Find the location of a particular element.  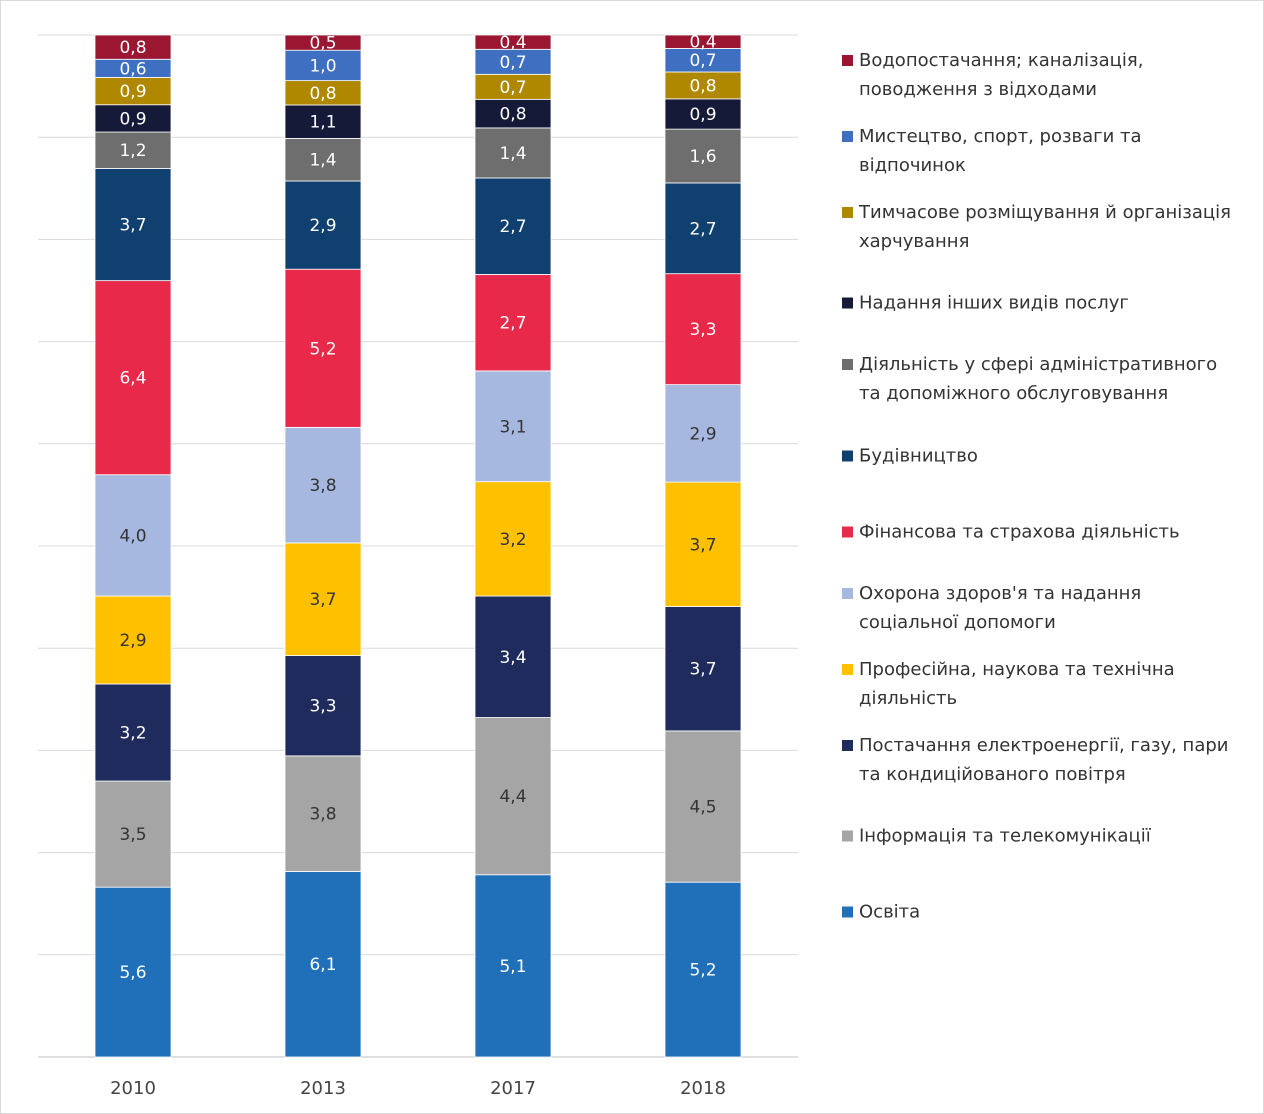

data-label: 3,5 is located at coordinates (132, 835).